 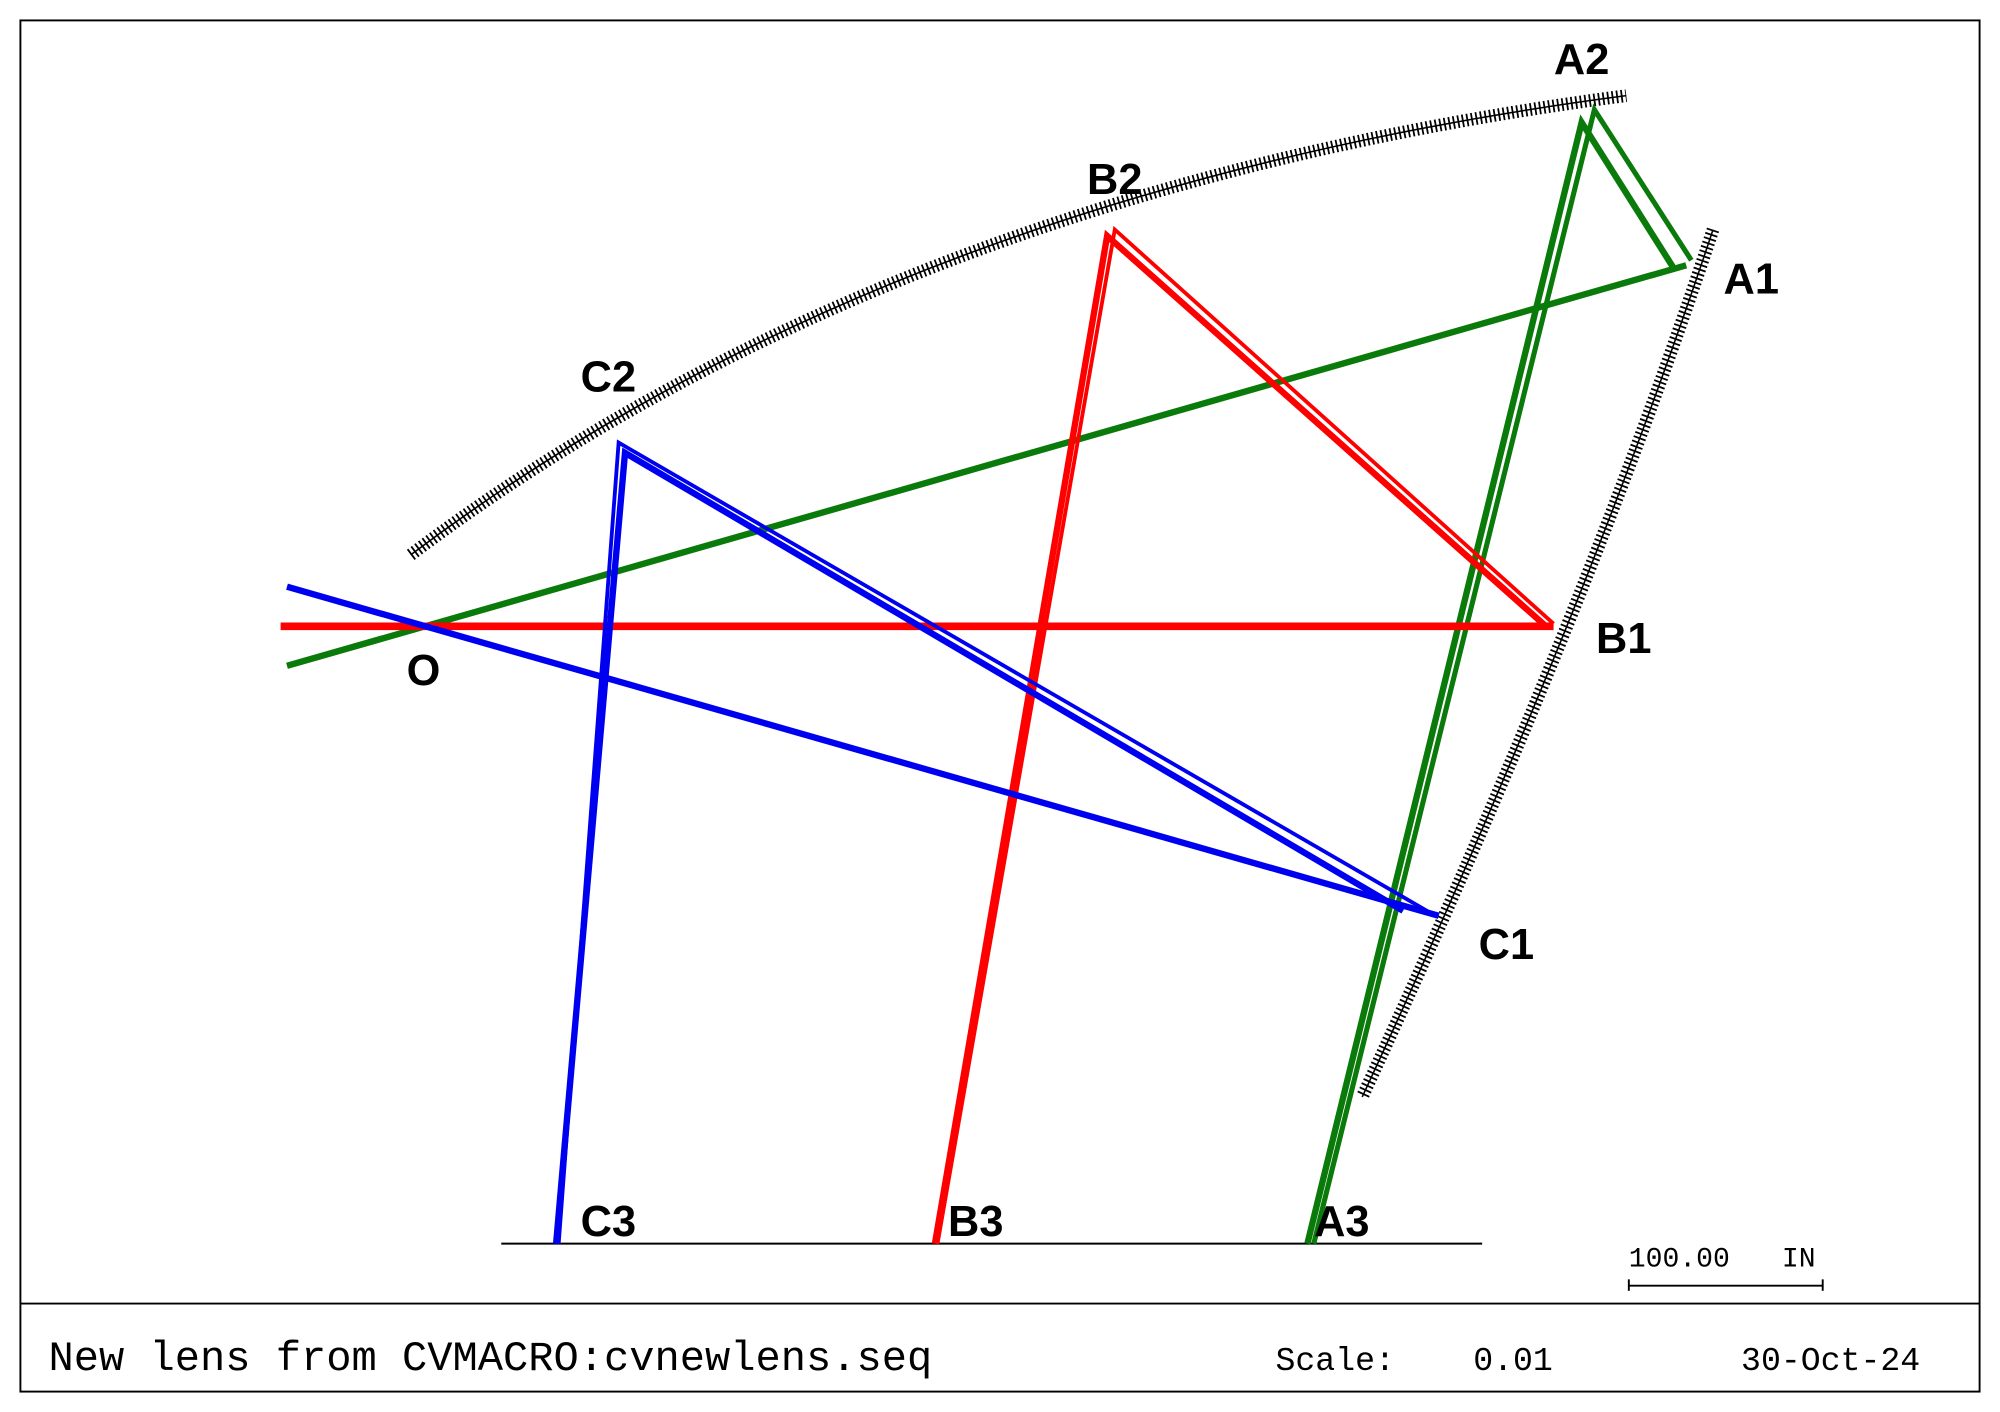 What do you see at coordinates (1623, 639) in the screenshot?
I see `point-label: B1` at bounding box center [1623, 639].